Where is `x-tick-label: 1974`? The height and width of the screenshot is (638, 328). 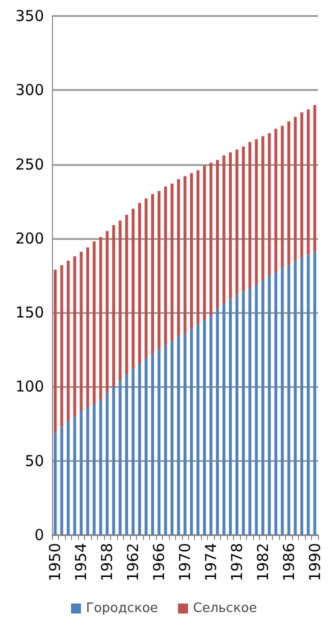
x-tick-label: 1974 is located at coordinates (211, 562).